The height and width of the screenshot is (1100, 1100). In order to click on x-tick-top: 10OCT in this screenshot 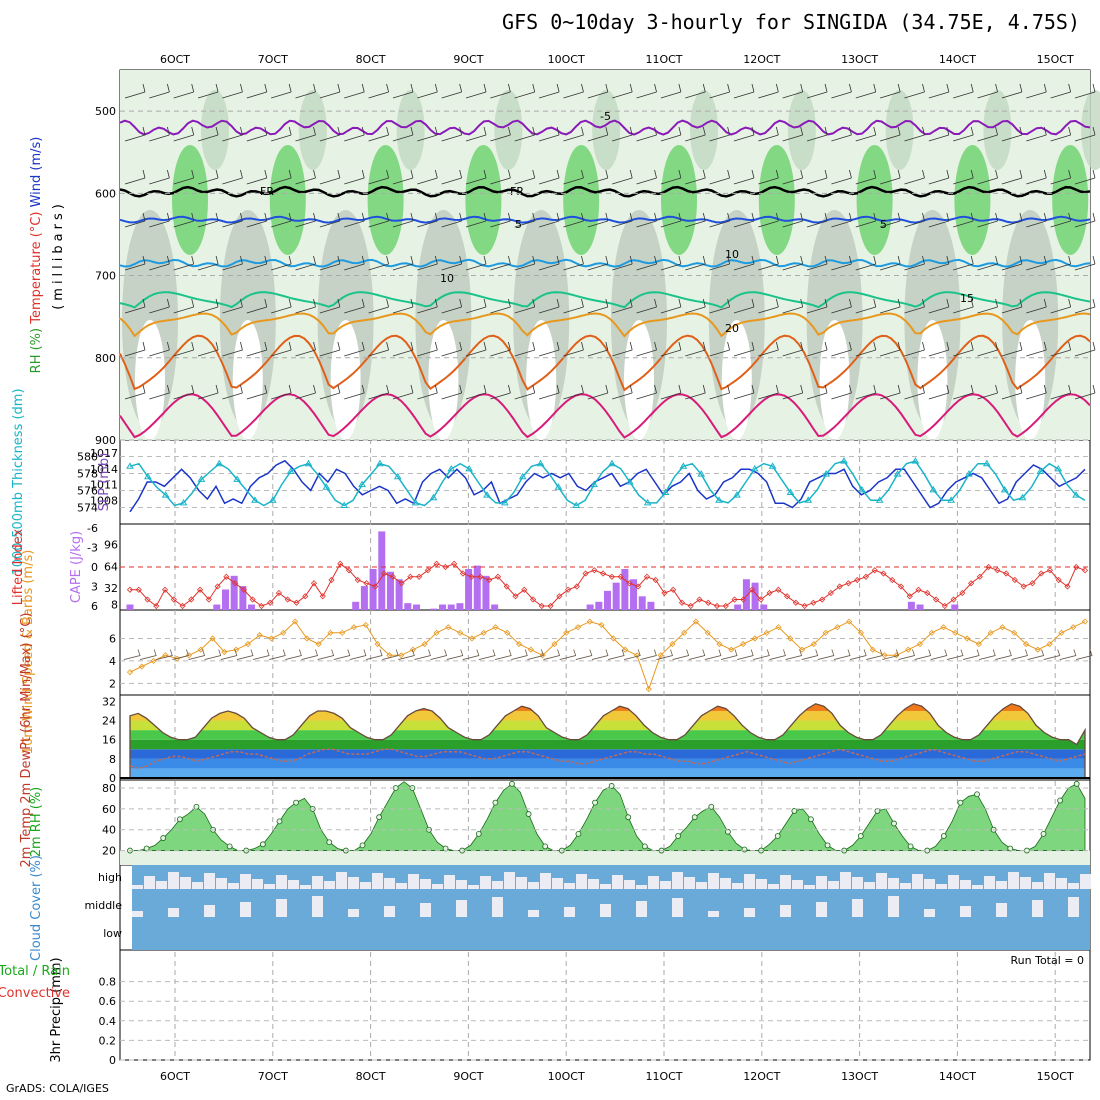, I will do `click(566, 59)`.